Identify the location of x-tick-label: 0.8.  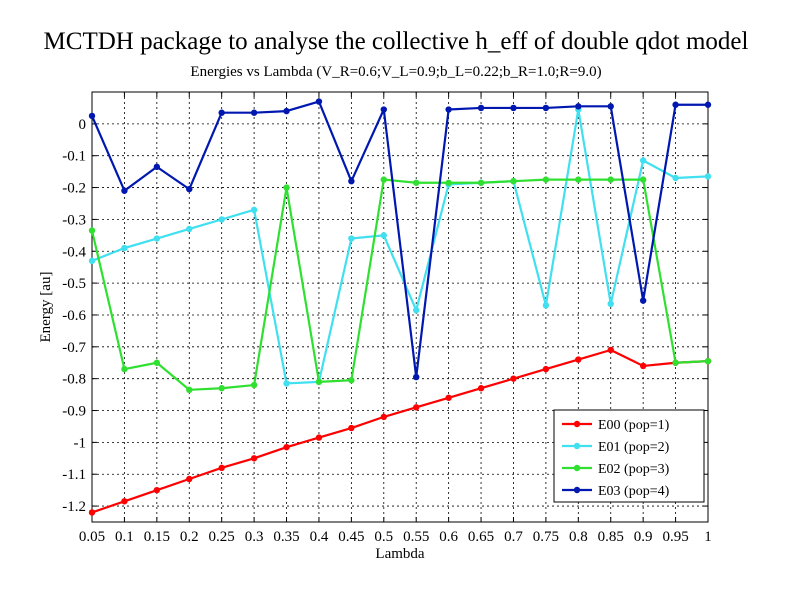
(578, 537).